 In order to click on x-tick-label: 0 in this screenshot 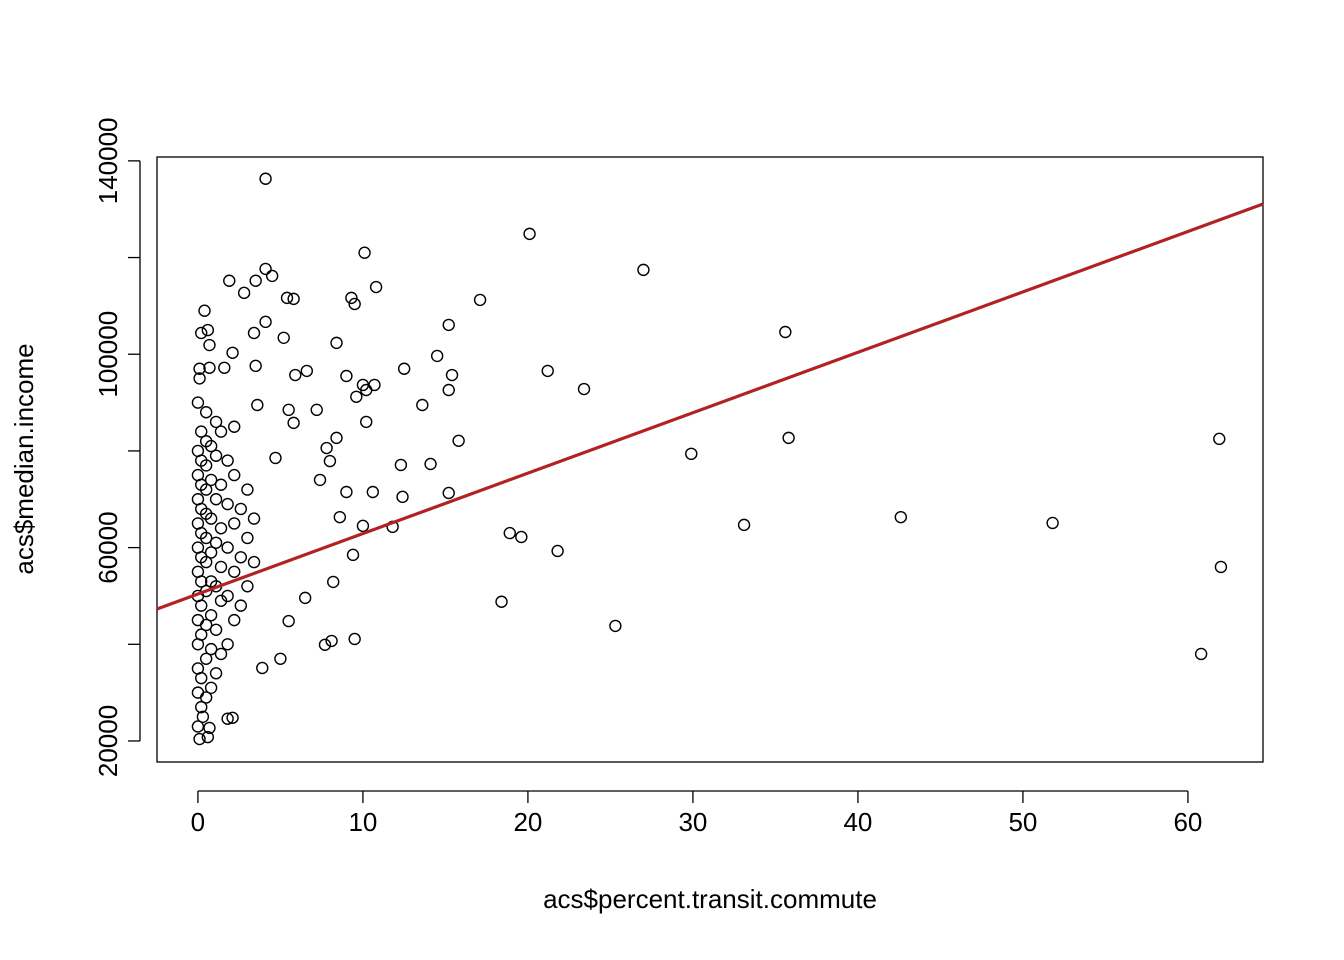, I will do `click(198, 822)`.